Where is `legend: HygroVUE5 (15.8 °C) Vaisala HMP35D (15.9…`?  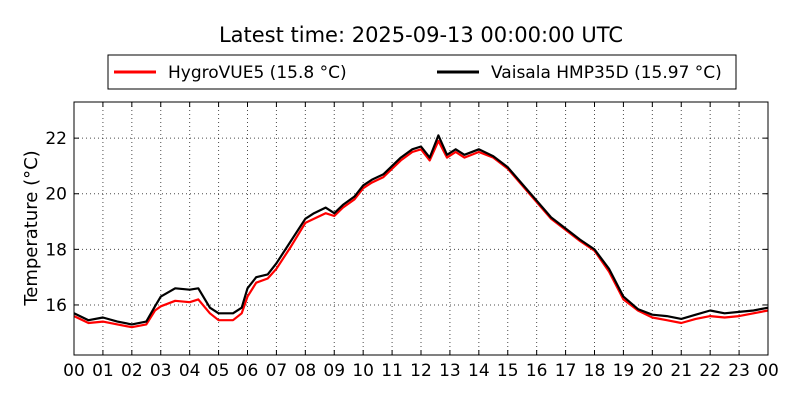
legend: HygroVUE5 (15.8 °C) Vaisala HMP35D (15.9… is located at coordinates (422, 72).